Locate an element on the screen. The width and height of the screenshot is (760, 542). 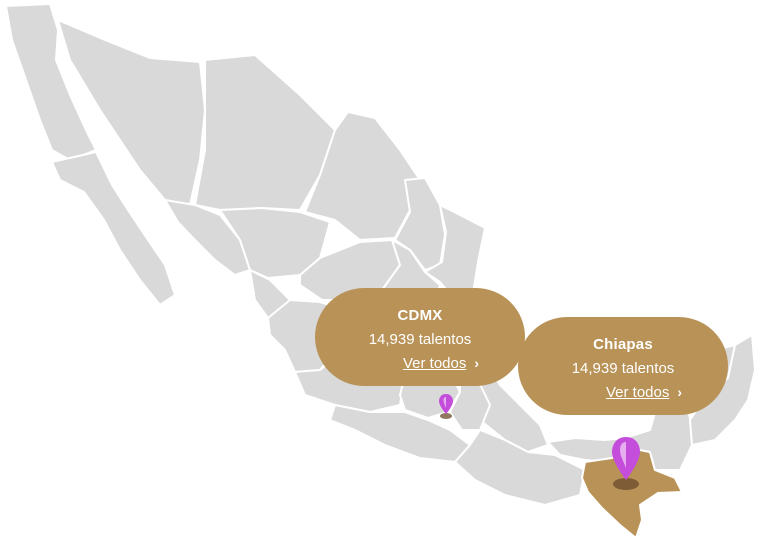
callout-region-name: CDMX is located at coordinates (420, 315).